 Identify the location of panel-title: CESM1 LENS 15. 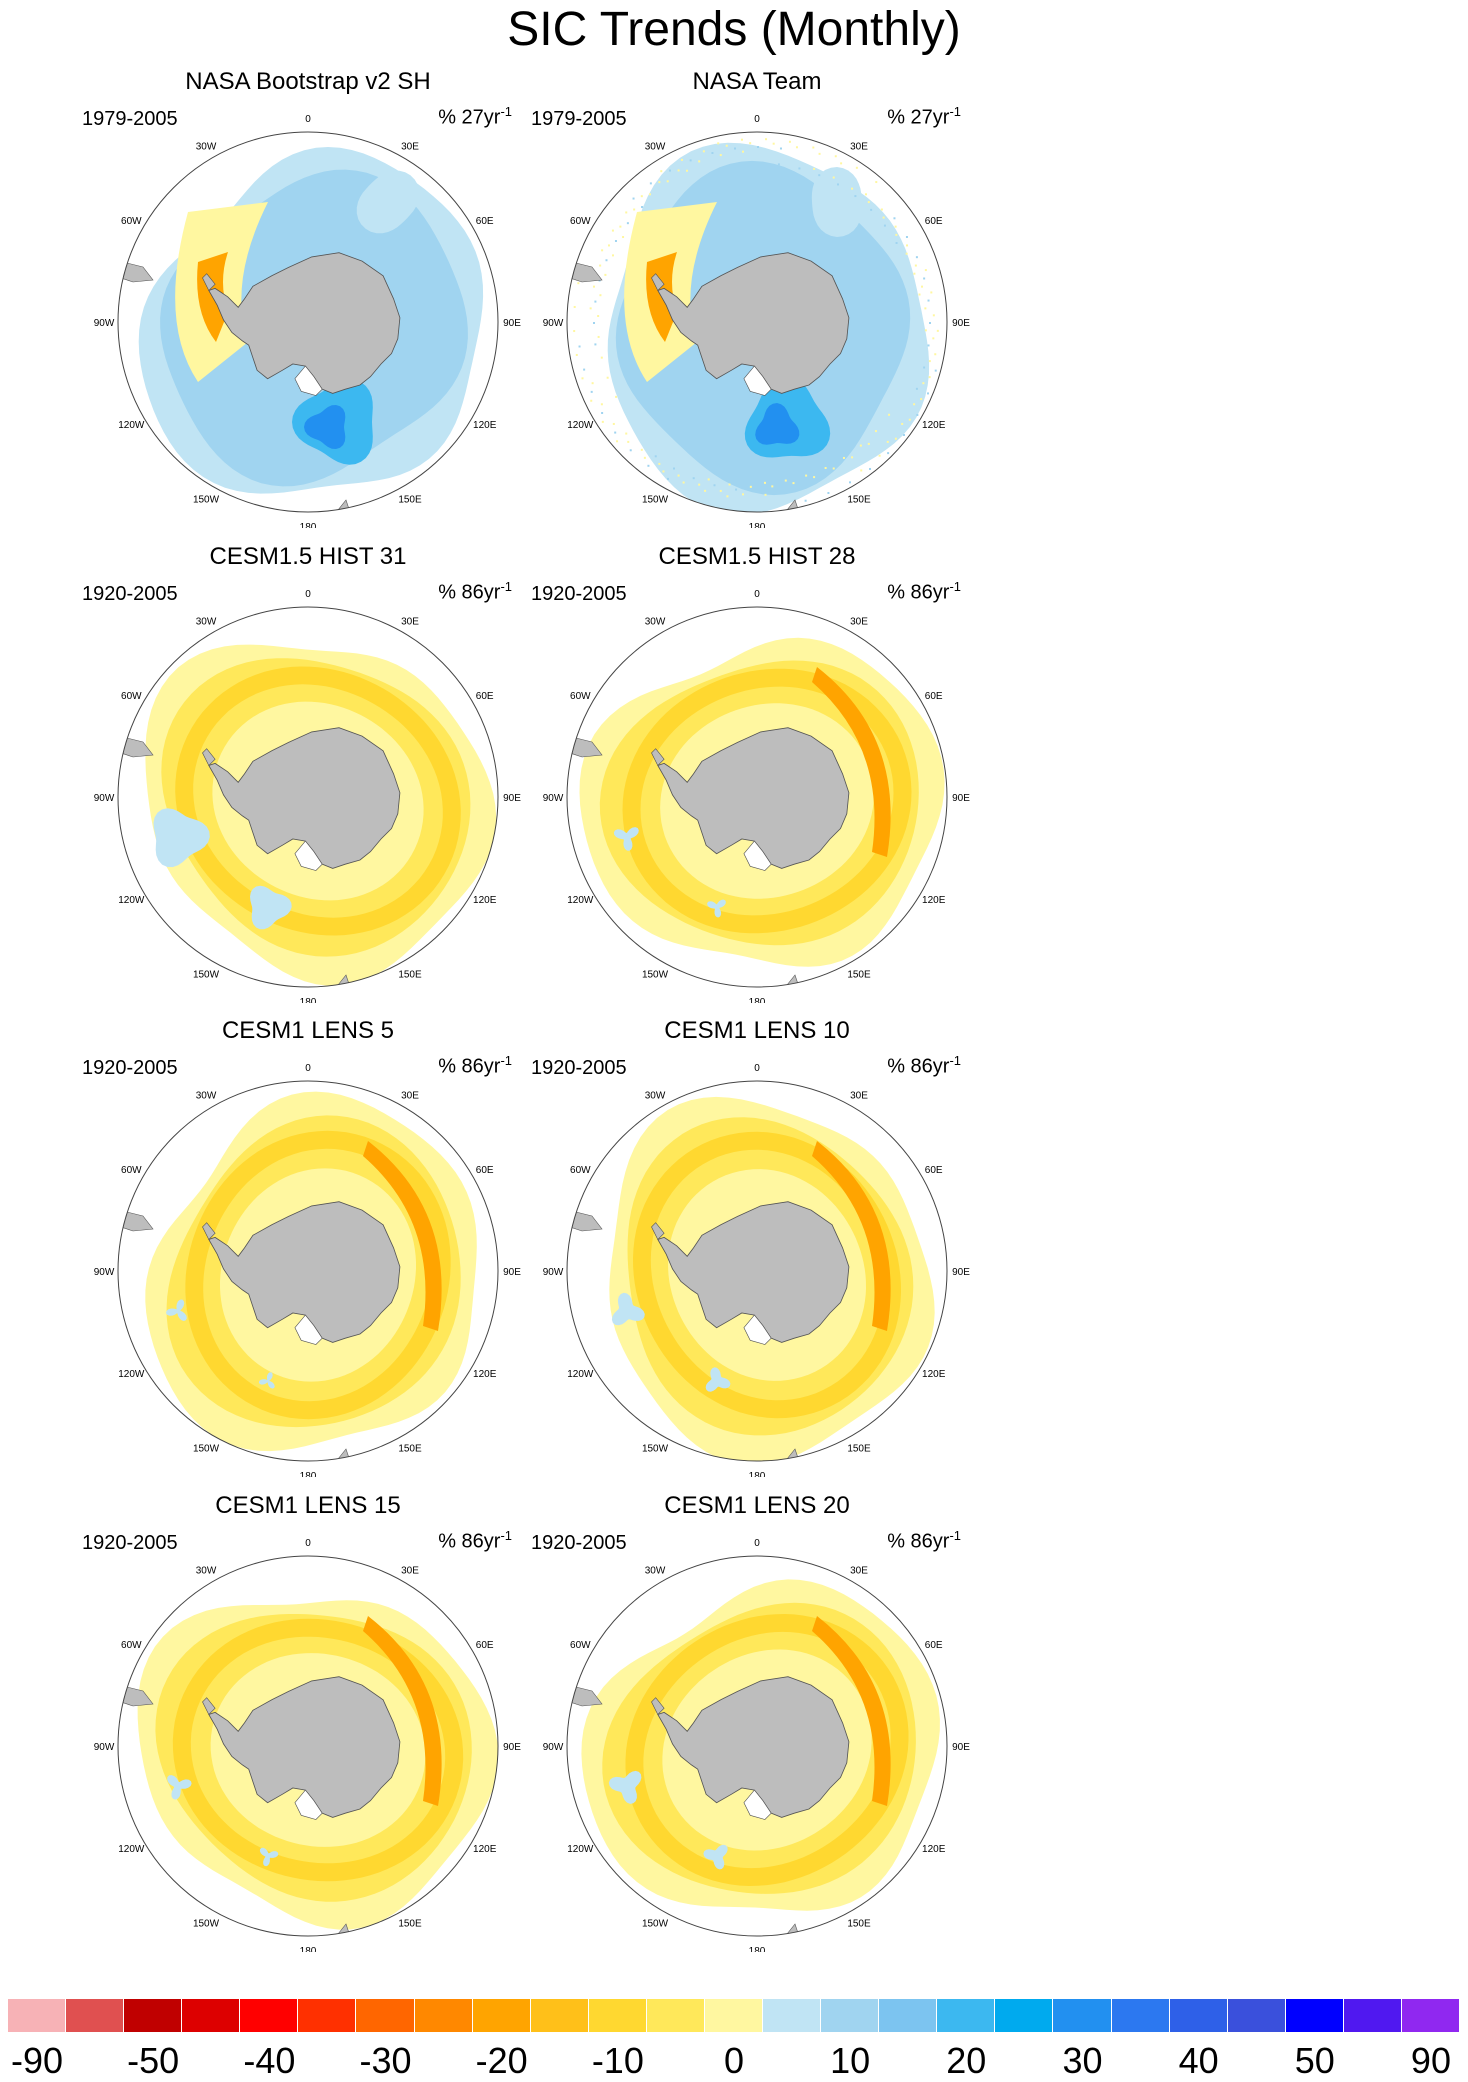
(308, 1505).